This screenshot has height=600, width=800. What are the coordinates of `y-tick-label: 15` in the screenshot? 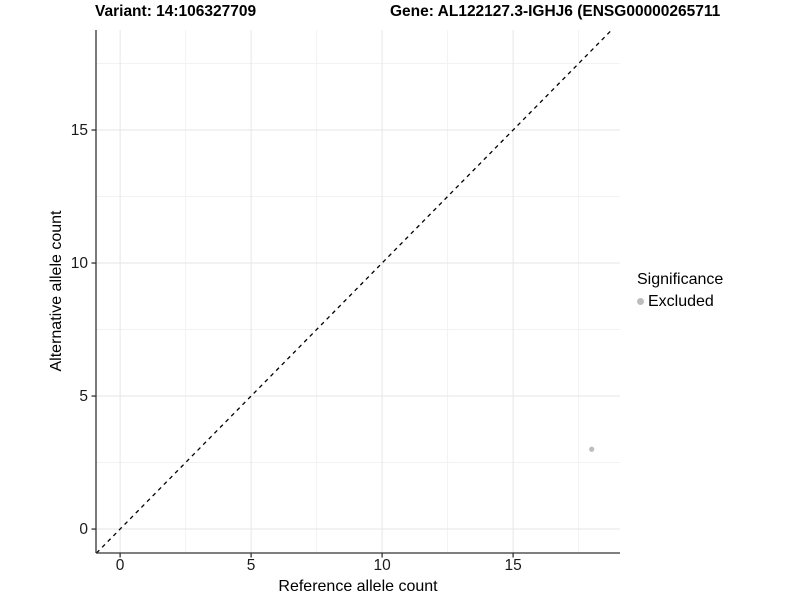 It's located at (79, 130).